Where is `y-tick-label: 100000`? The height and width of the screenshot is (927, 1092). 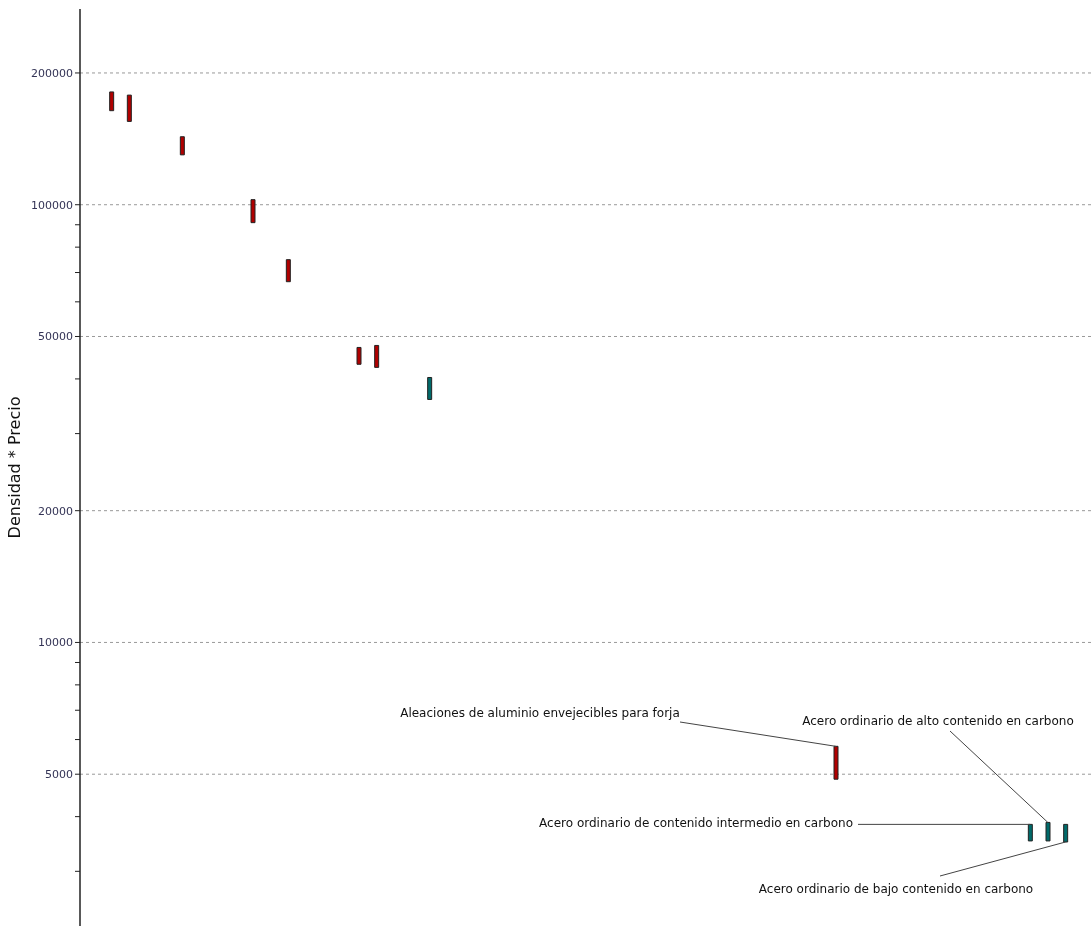 y-tick-label: 100000 is located at coordinates (52, 205).